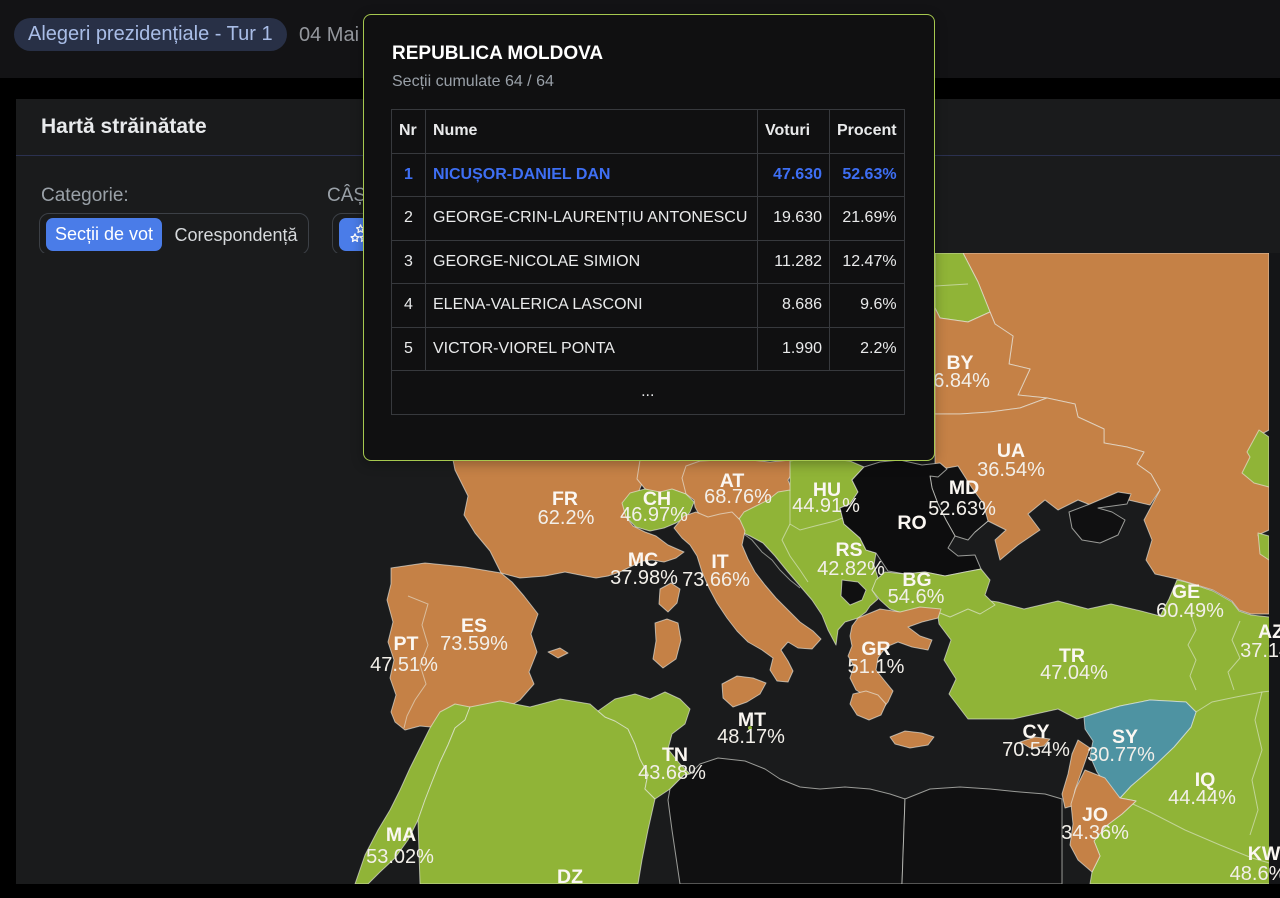  What do you see at coordinates (751, 737) in the screenshot?
I see `svg-text: 48.17%` at bounding box center [751, 737].